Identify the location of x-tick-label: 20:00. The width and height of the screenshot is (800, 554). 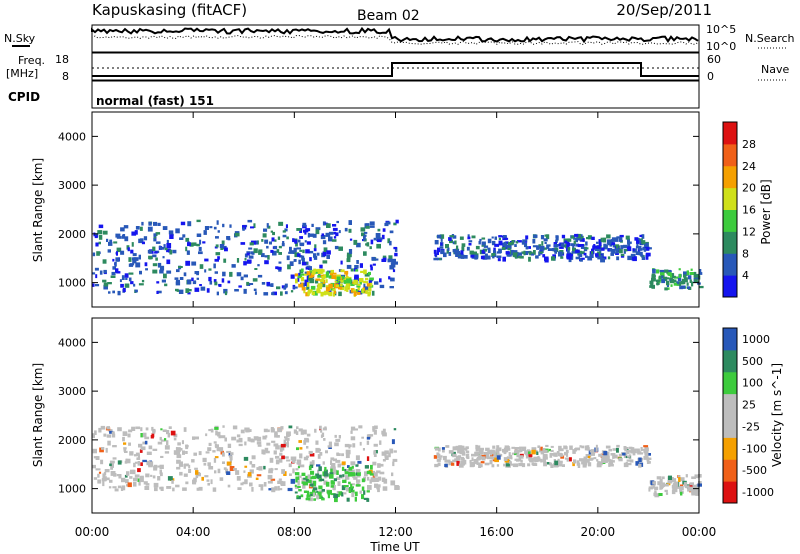
(598, 532).